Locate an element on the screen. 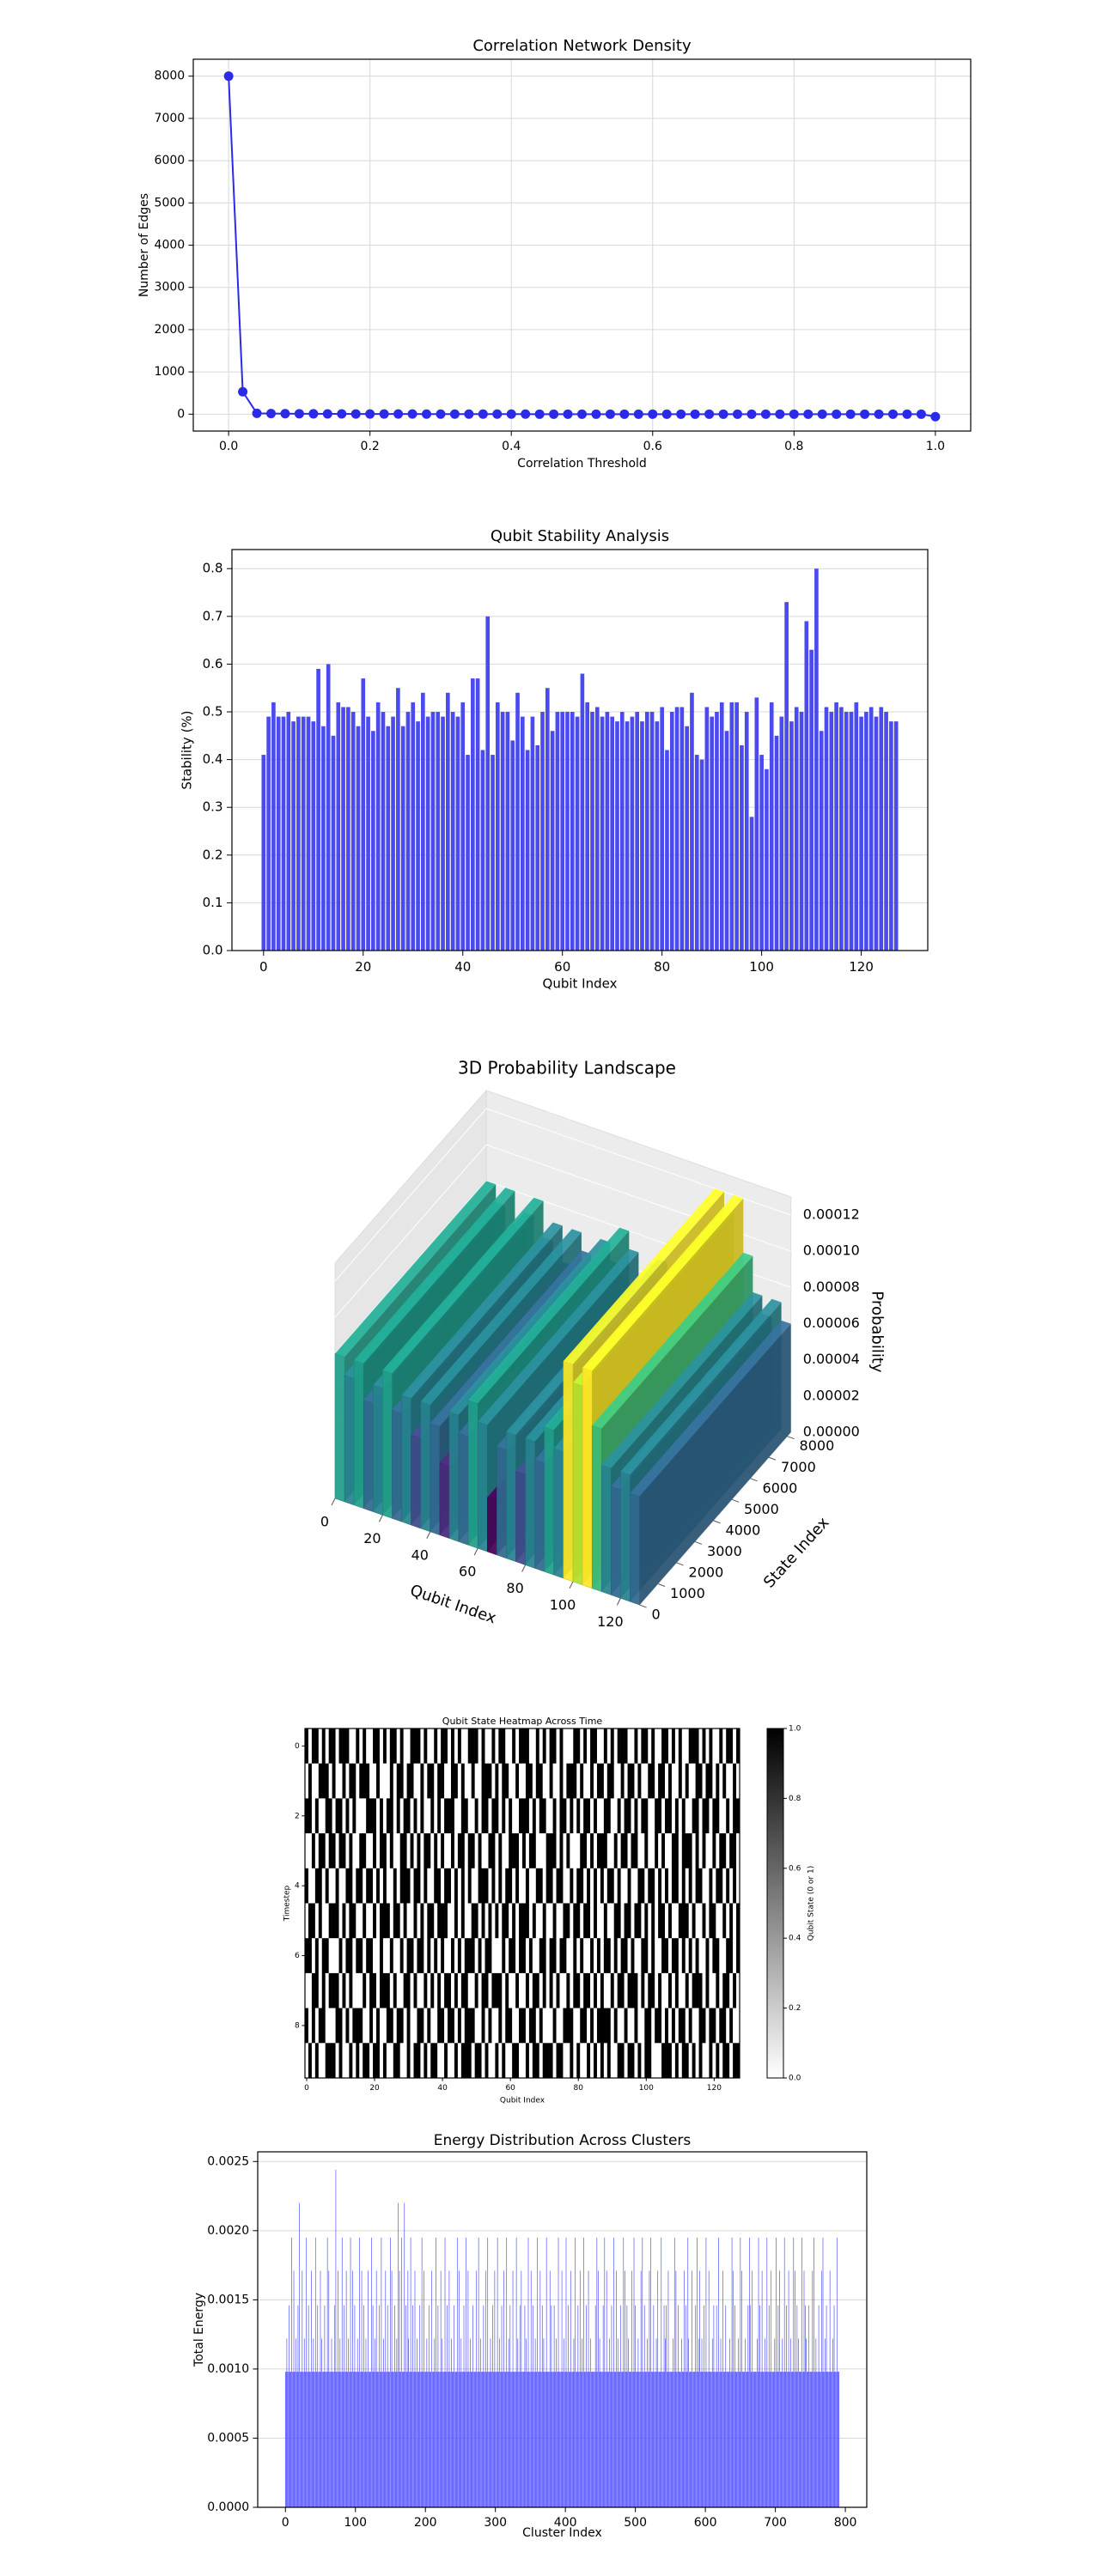 This screenshot has height=2576, width=1103. colorbar-label: Qubit State (0 or 1) is located at coordinates (811, 1903).